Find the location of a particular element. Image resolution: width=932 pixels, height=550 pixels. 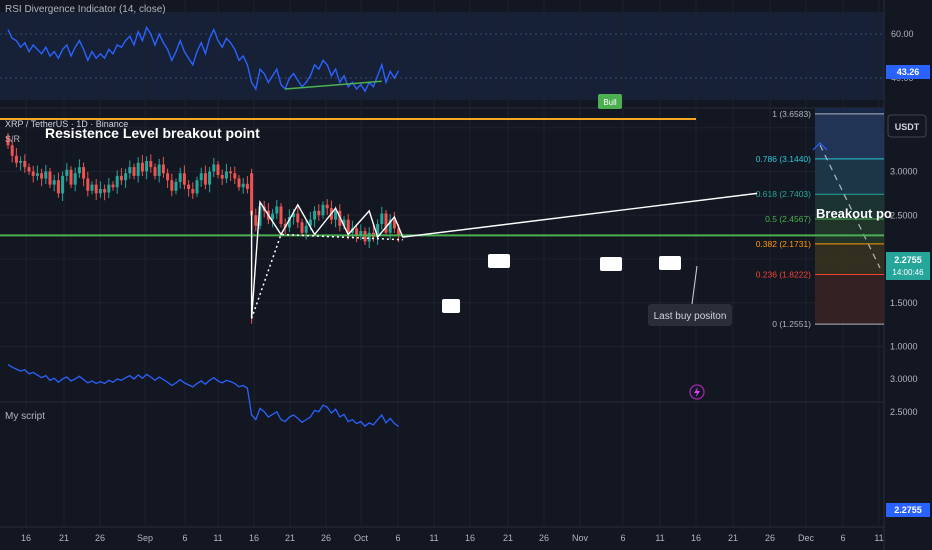

rsi-title: RSI Divergence Indicator (14, close) is located at coordinates (85, 9).